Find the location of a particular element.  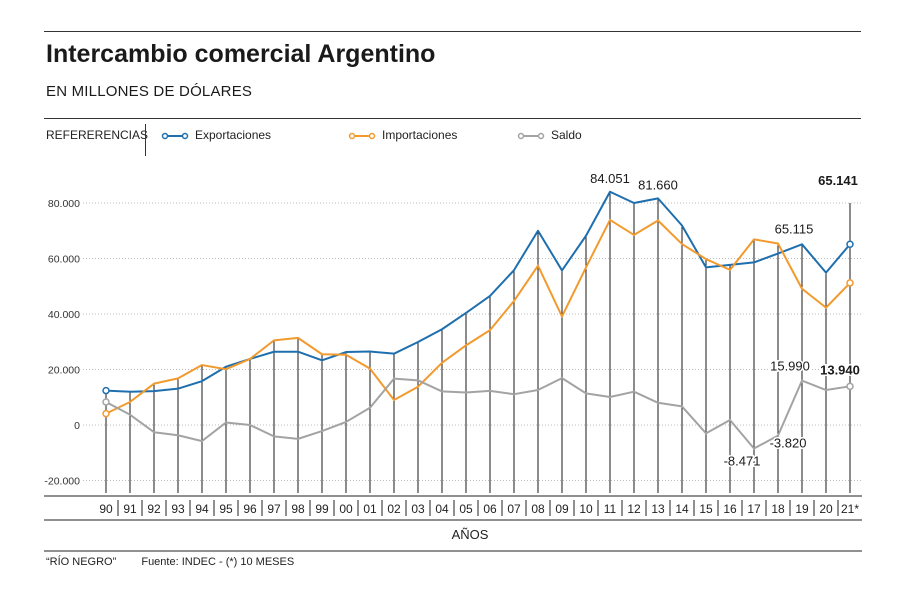

chart-title: Intercambio comercial Argentino is located at coordinates (241, 54).